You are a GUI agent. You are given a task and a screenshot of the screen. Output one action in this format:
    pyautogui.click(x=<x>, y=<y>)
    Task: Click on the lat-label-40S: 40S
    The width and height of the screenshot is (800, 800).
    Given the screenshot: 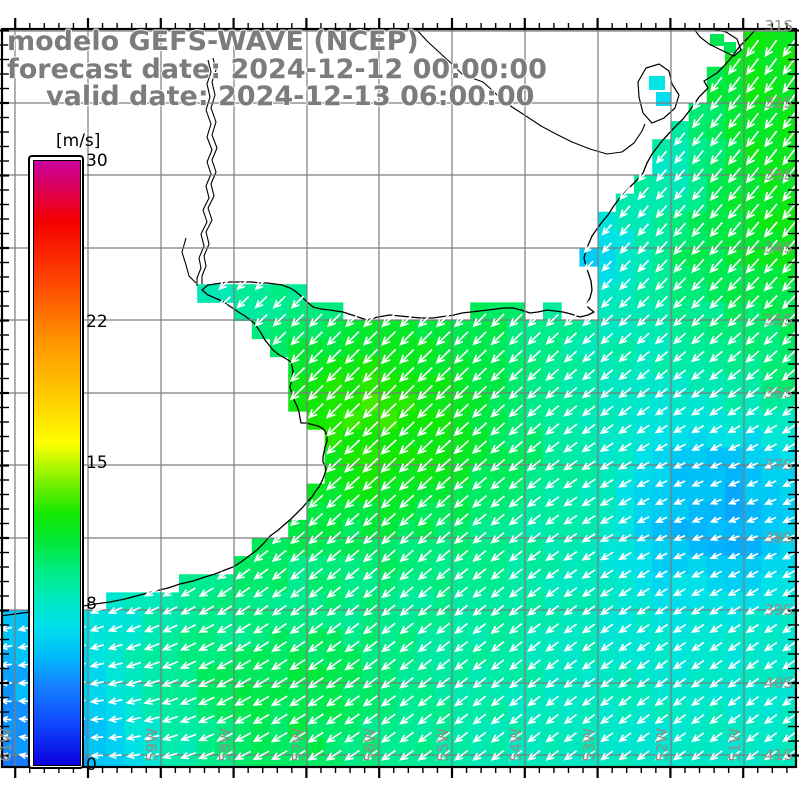 What is the action you would take?
    pyautogui.click(x=778, y=683)
    